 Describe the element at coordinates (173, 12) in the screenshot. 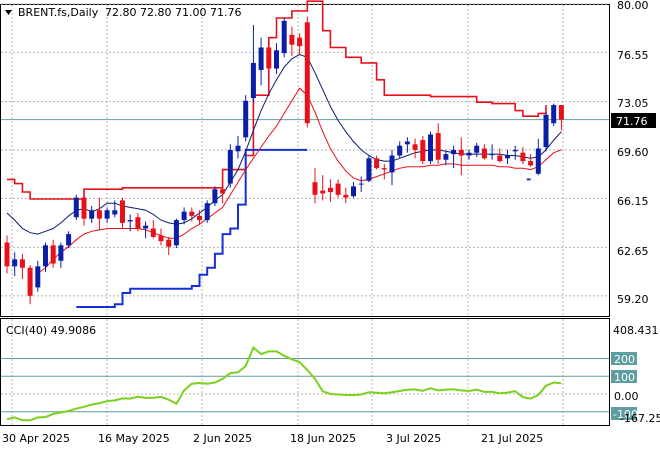

I see `ohlc-readout: 72.80 72.80 71.00 71.76` at that location.